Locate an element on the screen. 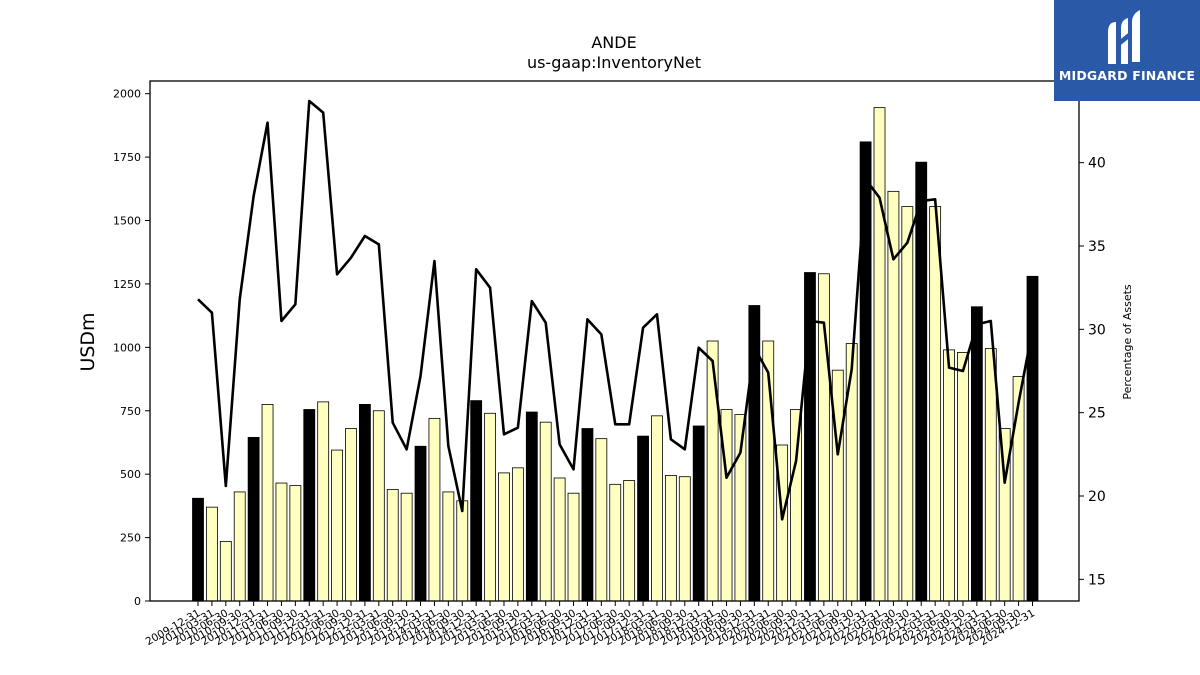 Image resolution: width=1200 pixels, height=675 pixels. y-tick-label-right: 35 is located at coordinates (1097, 247).